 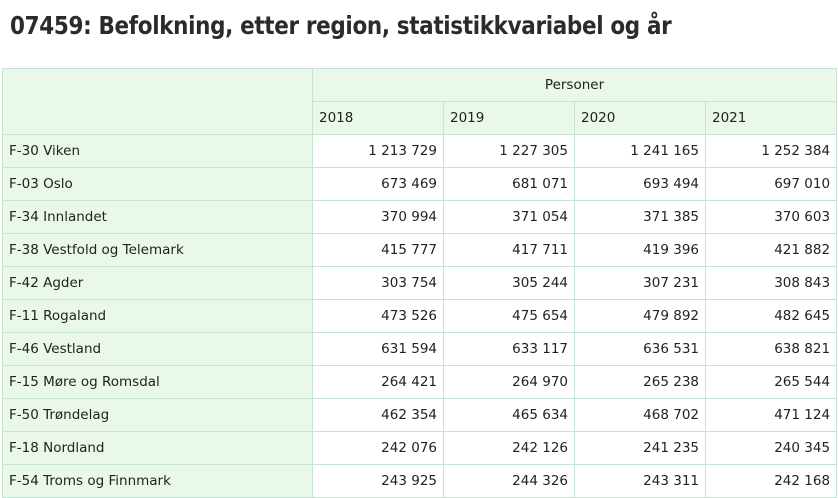 I want to click on region-cell: F-18 Nordland, so click(x=157, y=448).